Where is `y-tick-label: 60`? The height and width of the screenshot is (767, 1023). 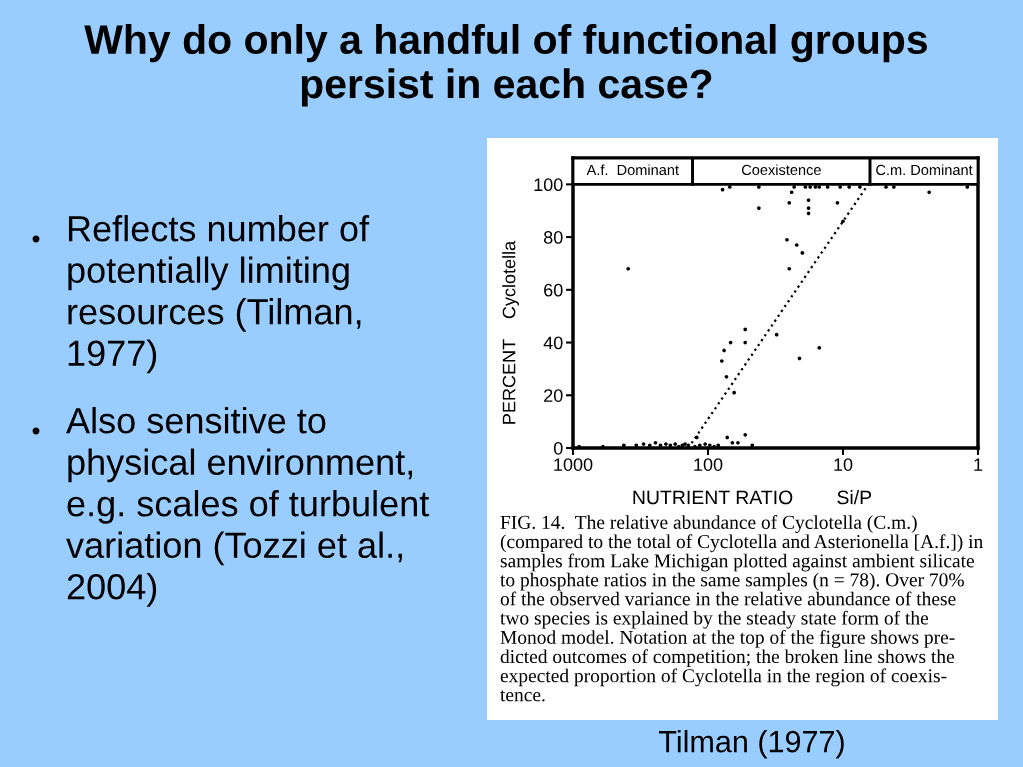
y-tick-label: 60 is located at coordinates (553, 290).